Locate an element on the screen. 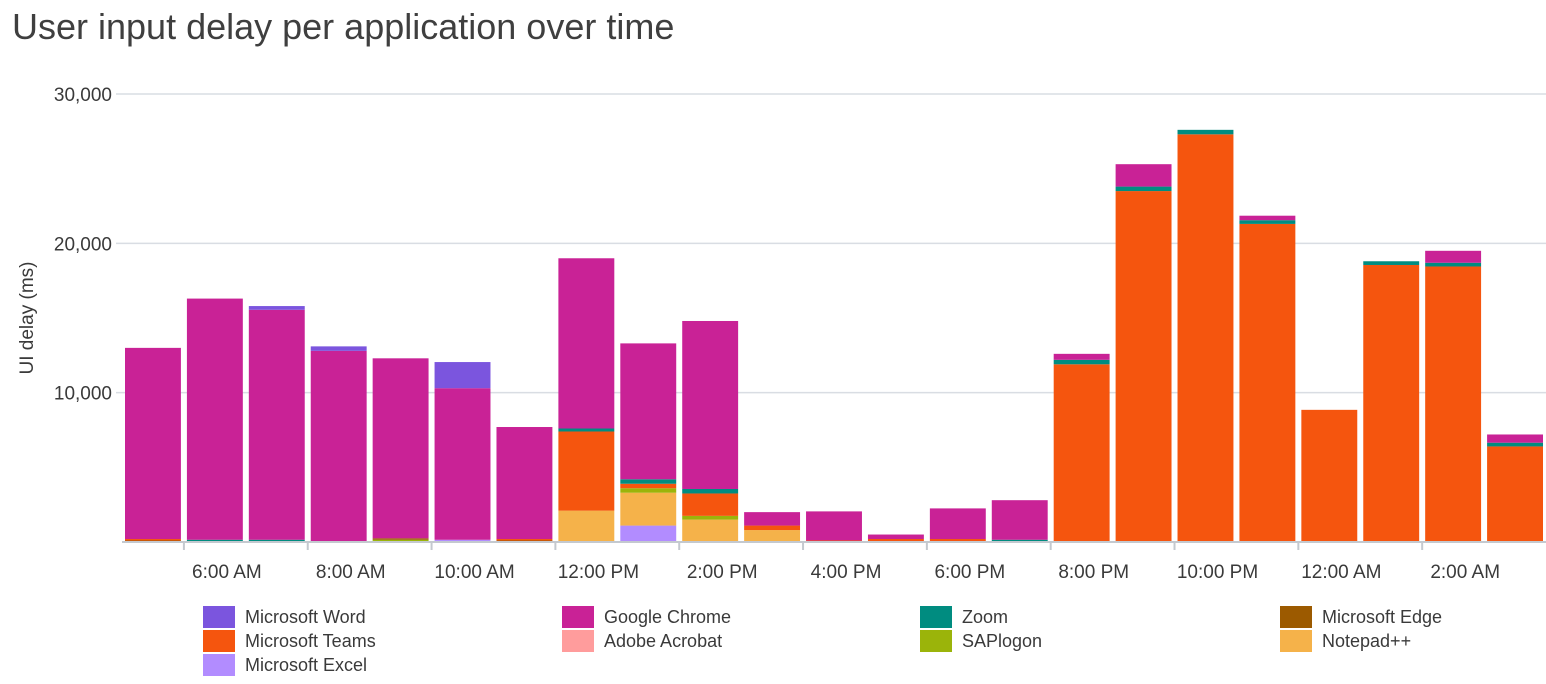  legend-item-saplogon: SAPlogon is located at coordinates (981, 641).